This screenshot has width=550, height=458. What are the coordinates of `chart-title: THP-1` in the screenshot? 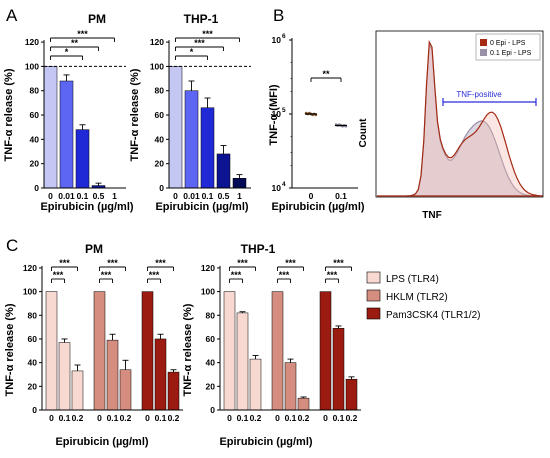 It's located at (258, 249).